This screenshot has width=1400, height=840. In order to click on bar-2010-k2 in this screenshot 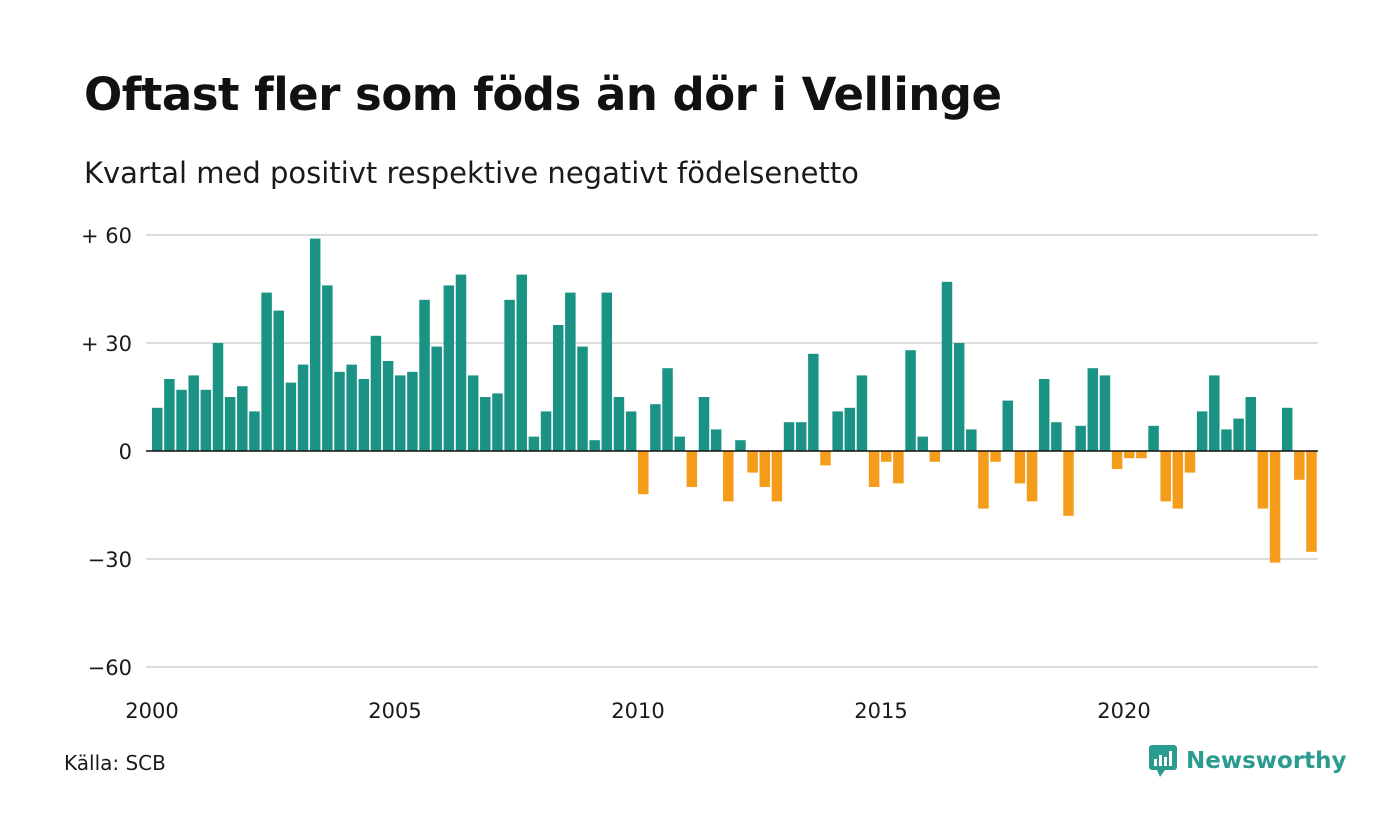, I will do `click(655, 427)`.